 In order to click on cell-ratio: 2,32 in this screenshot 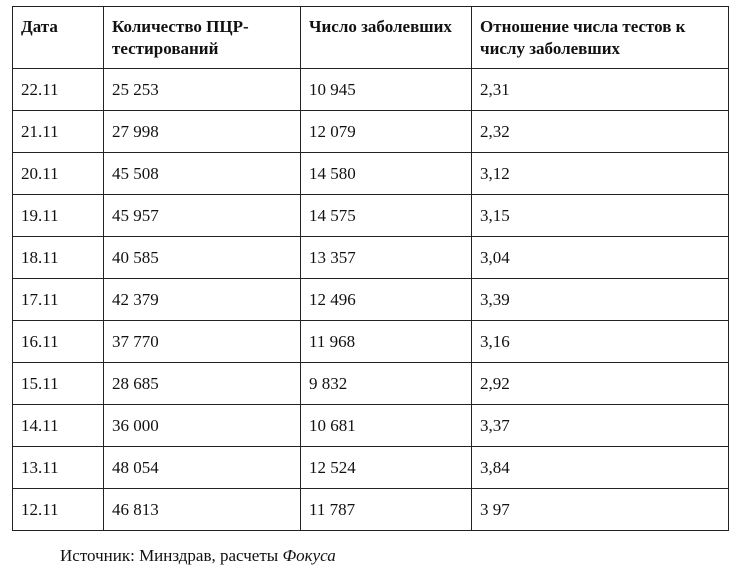, I will do `click(600, 131)`.